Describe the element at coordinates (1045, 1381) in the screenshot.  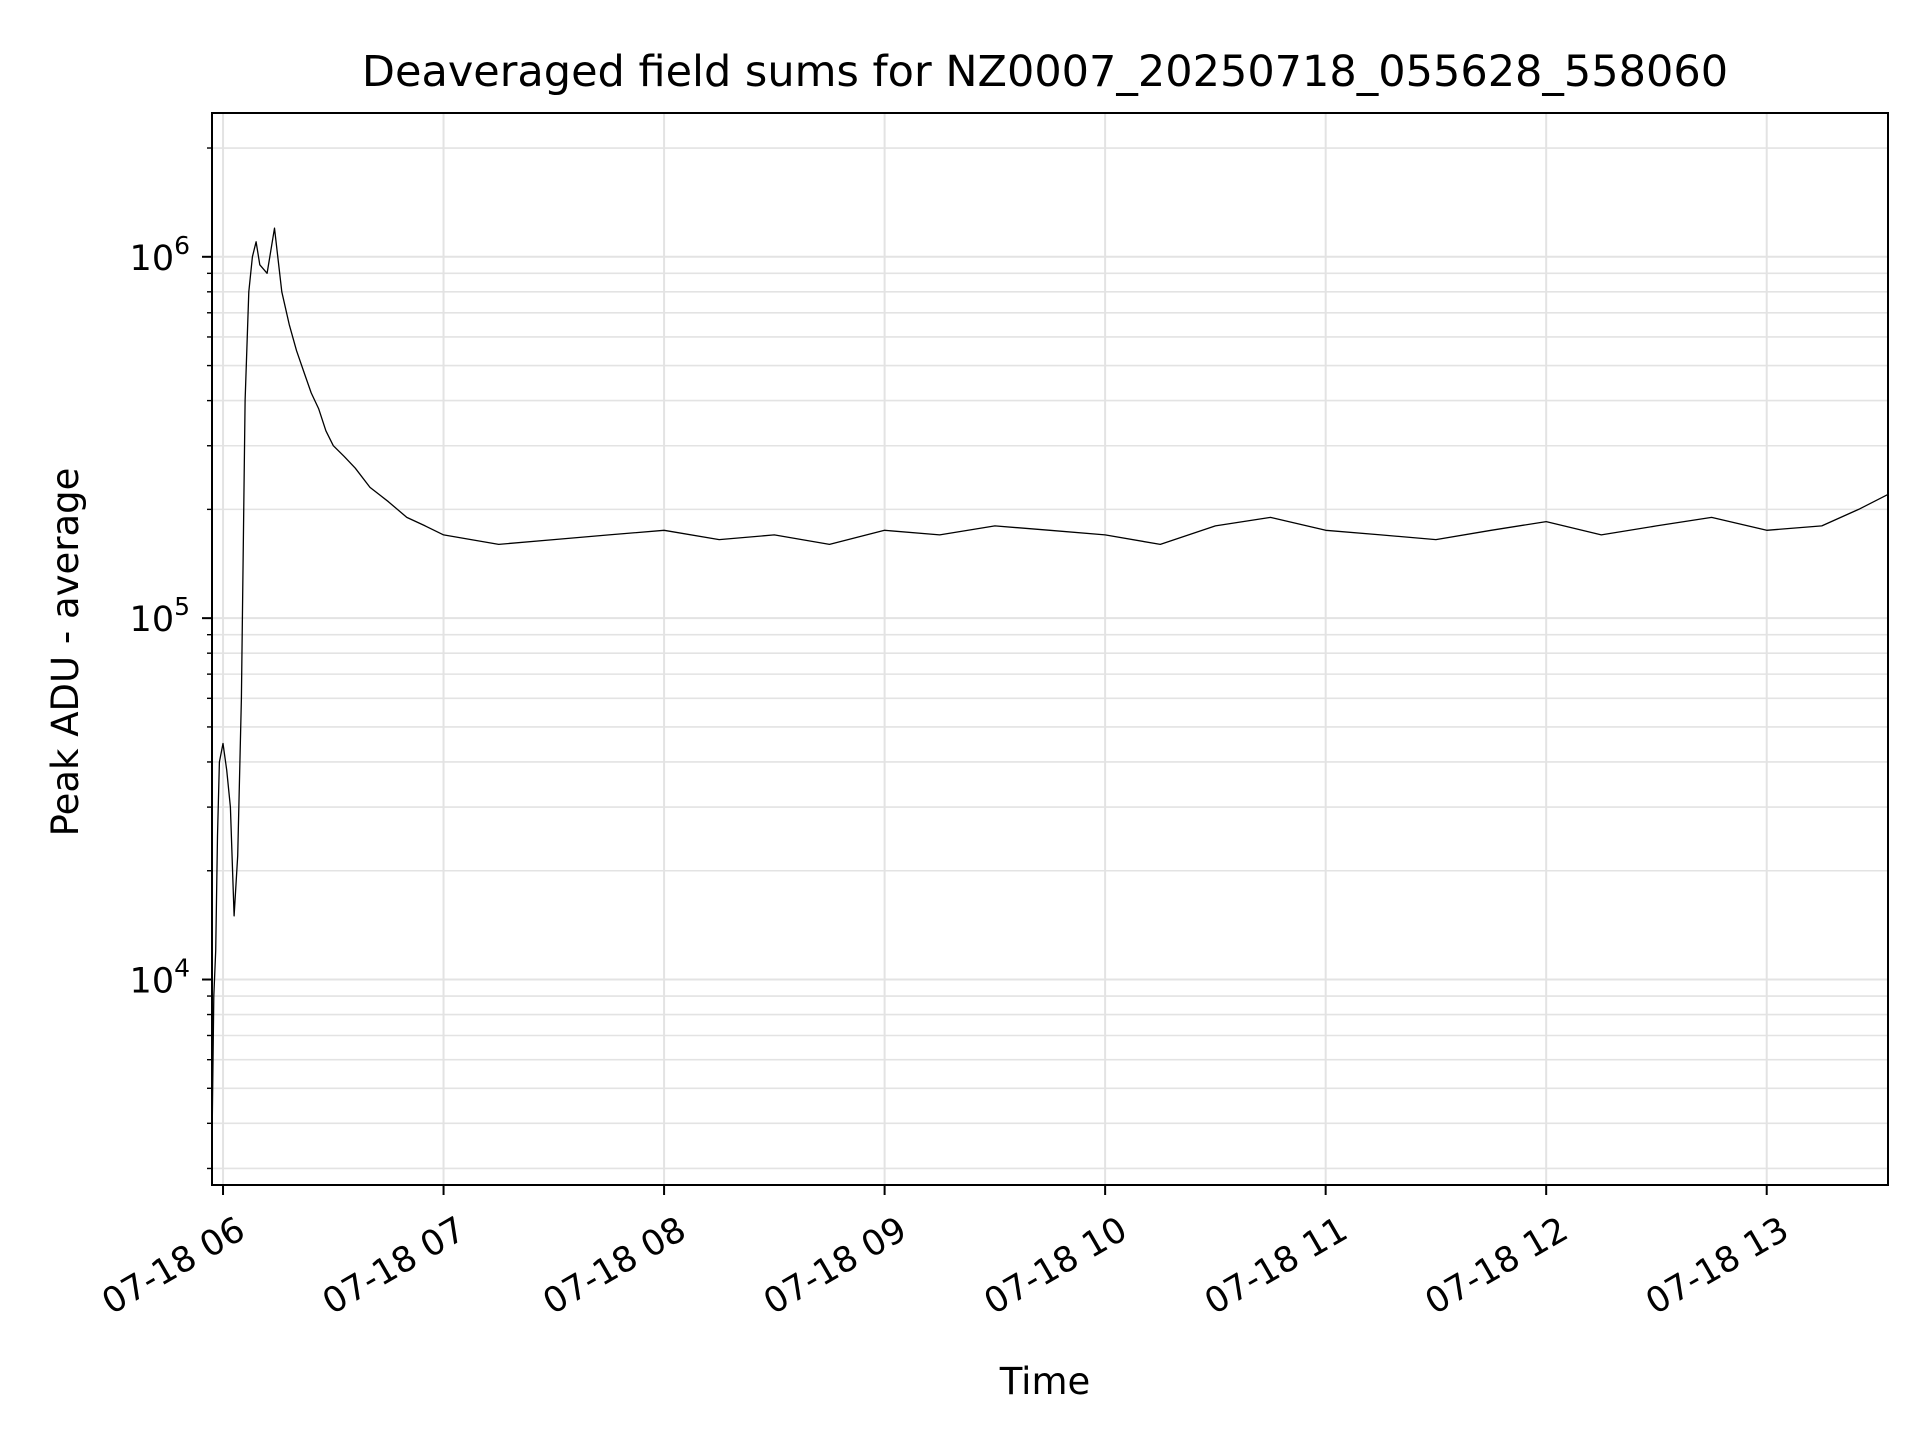
I see `x-axis-label: Time` at that location.